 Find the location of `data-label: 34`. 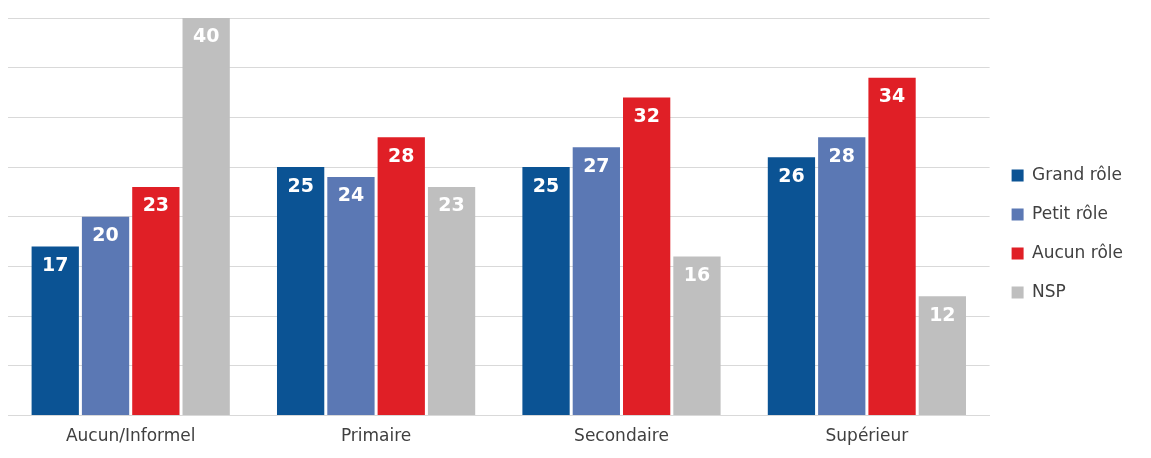

data-label: 34 is located at coordinates (892, 95).